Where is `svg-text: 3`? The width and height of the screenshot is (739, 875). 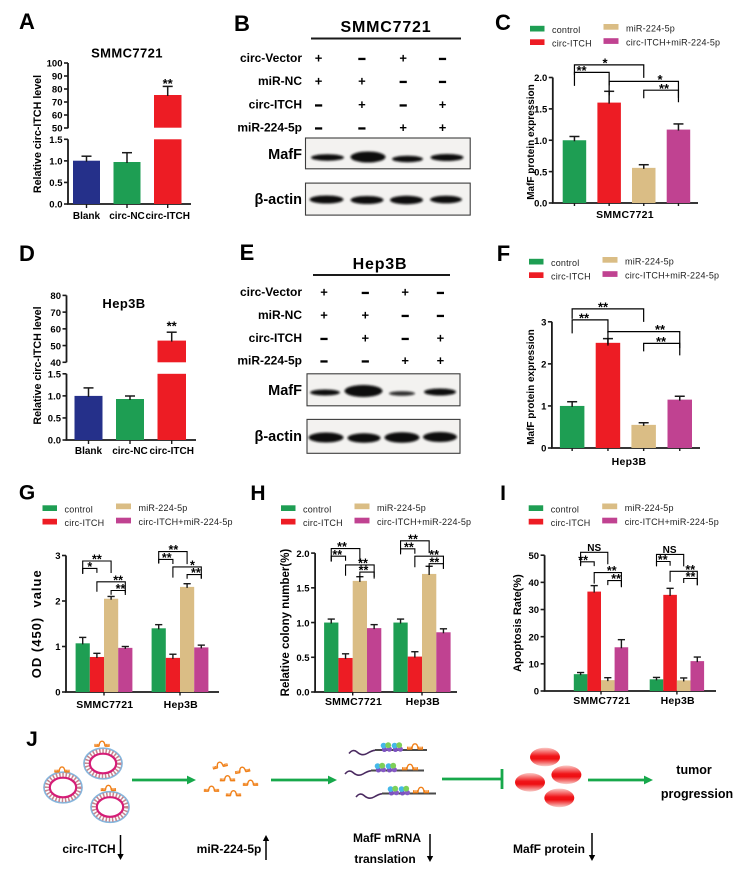
svg-text: 3 is located at coordinates (57, 556).